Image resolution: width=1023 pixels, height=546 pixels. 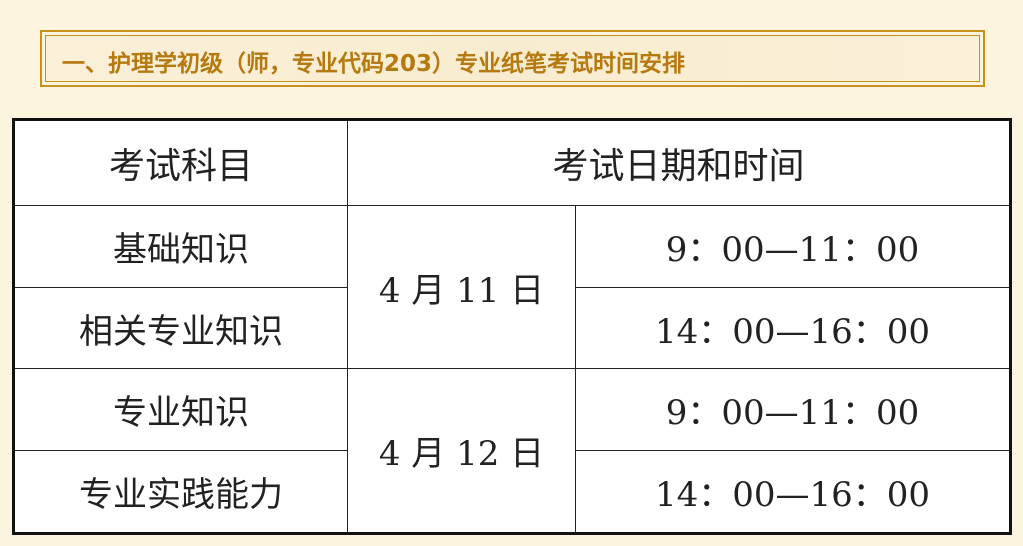 I want to click on title-inner-border, so click(x=512, y=58).